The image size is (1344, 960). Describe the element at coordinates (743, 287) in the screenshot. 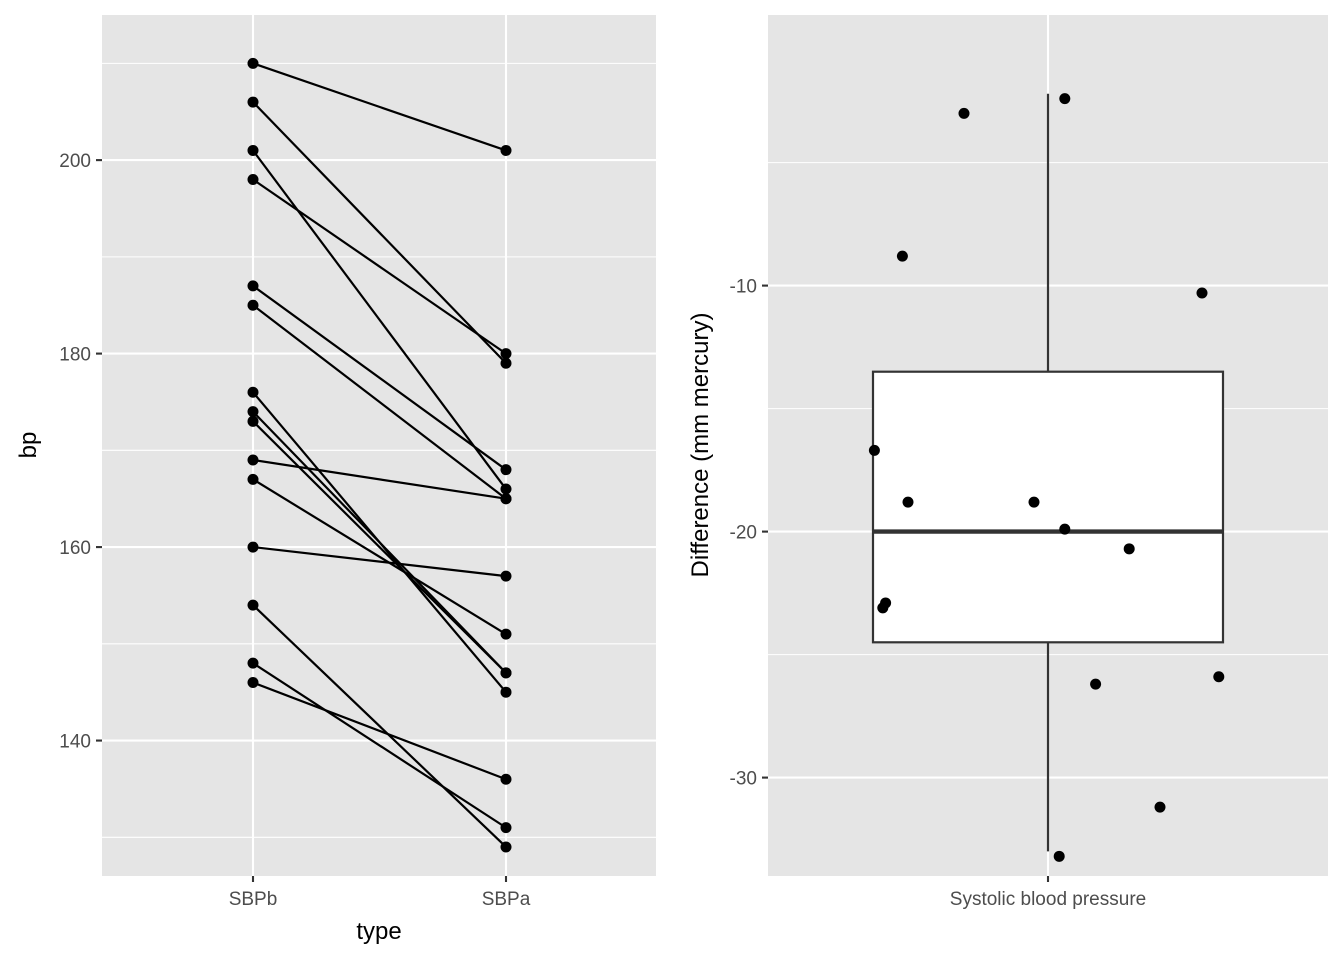

I see `y-tick-label: -10` at that location.